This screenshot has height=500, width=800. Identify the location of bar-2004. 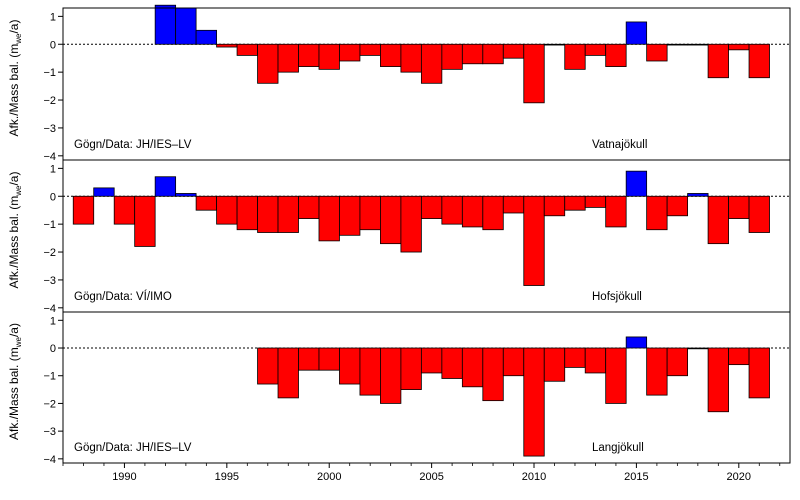
(411, 368).